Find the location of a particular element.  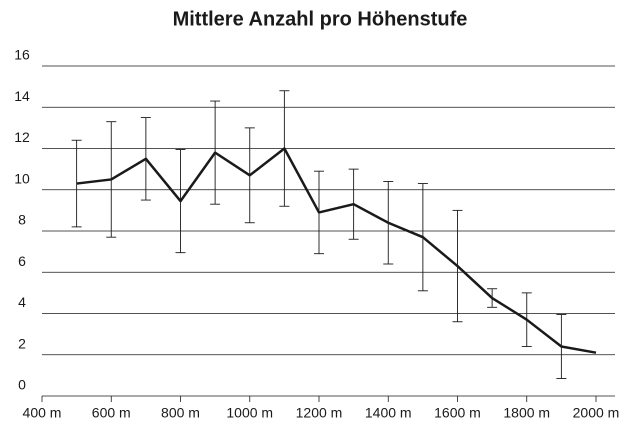

y-tick-label: 0 is located at coordinates (22, 385).